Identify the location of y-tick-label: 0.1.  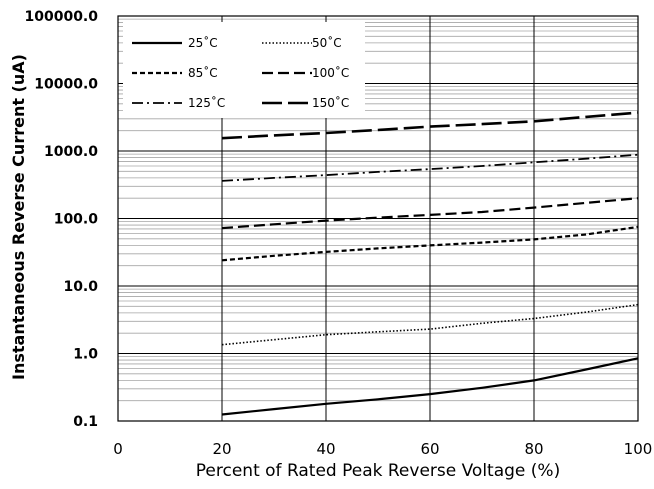
(85, 422).